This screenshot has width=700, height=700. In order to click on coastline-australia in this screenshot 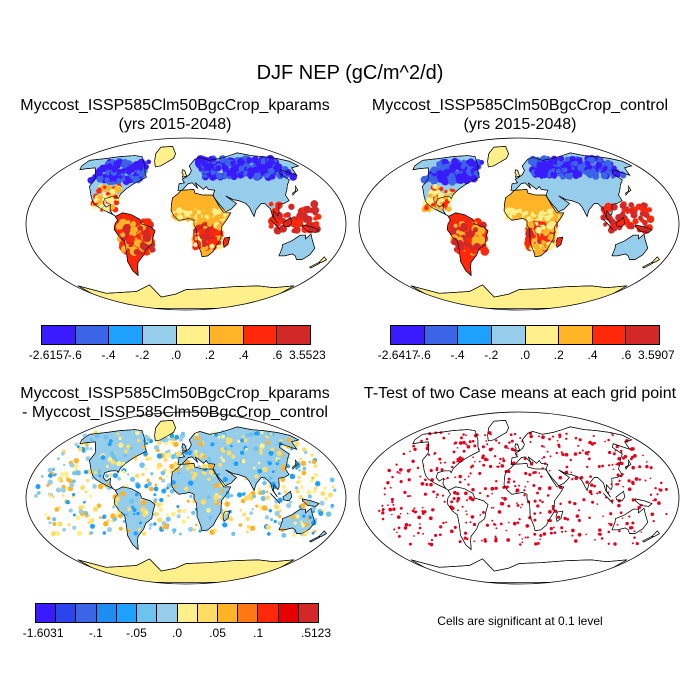, I will do `click(297, 520)`.